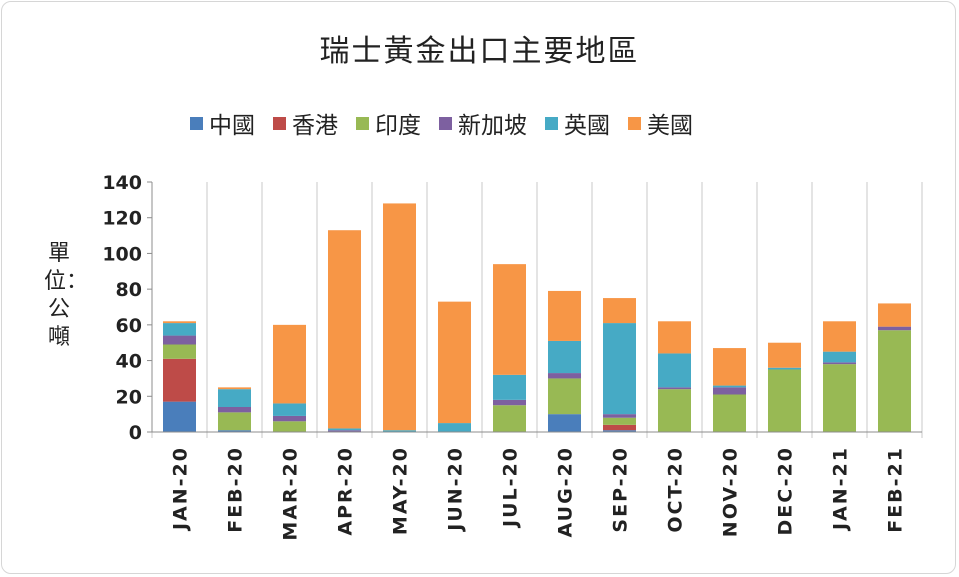 The width and height of the screenshot is (959, 577). I want to click on x-tick-label: FEB-20, so click(236, 489).